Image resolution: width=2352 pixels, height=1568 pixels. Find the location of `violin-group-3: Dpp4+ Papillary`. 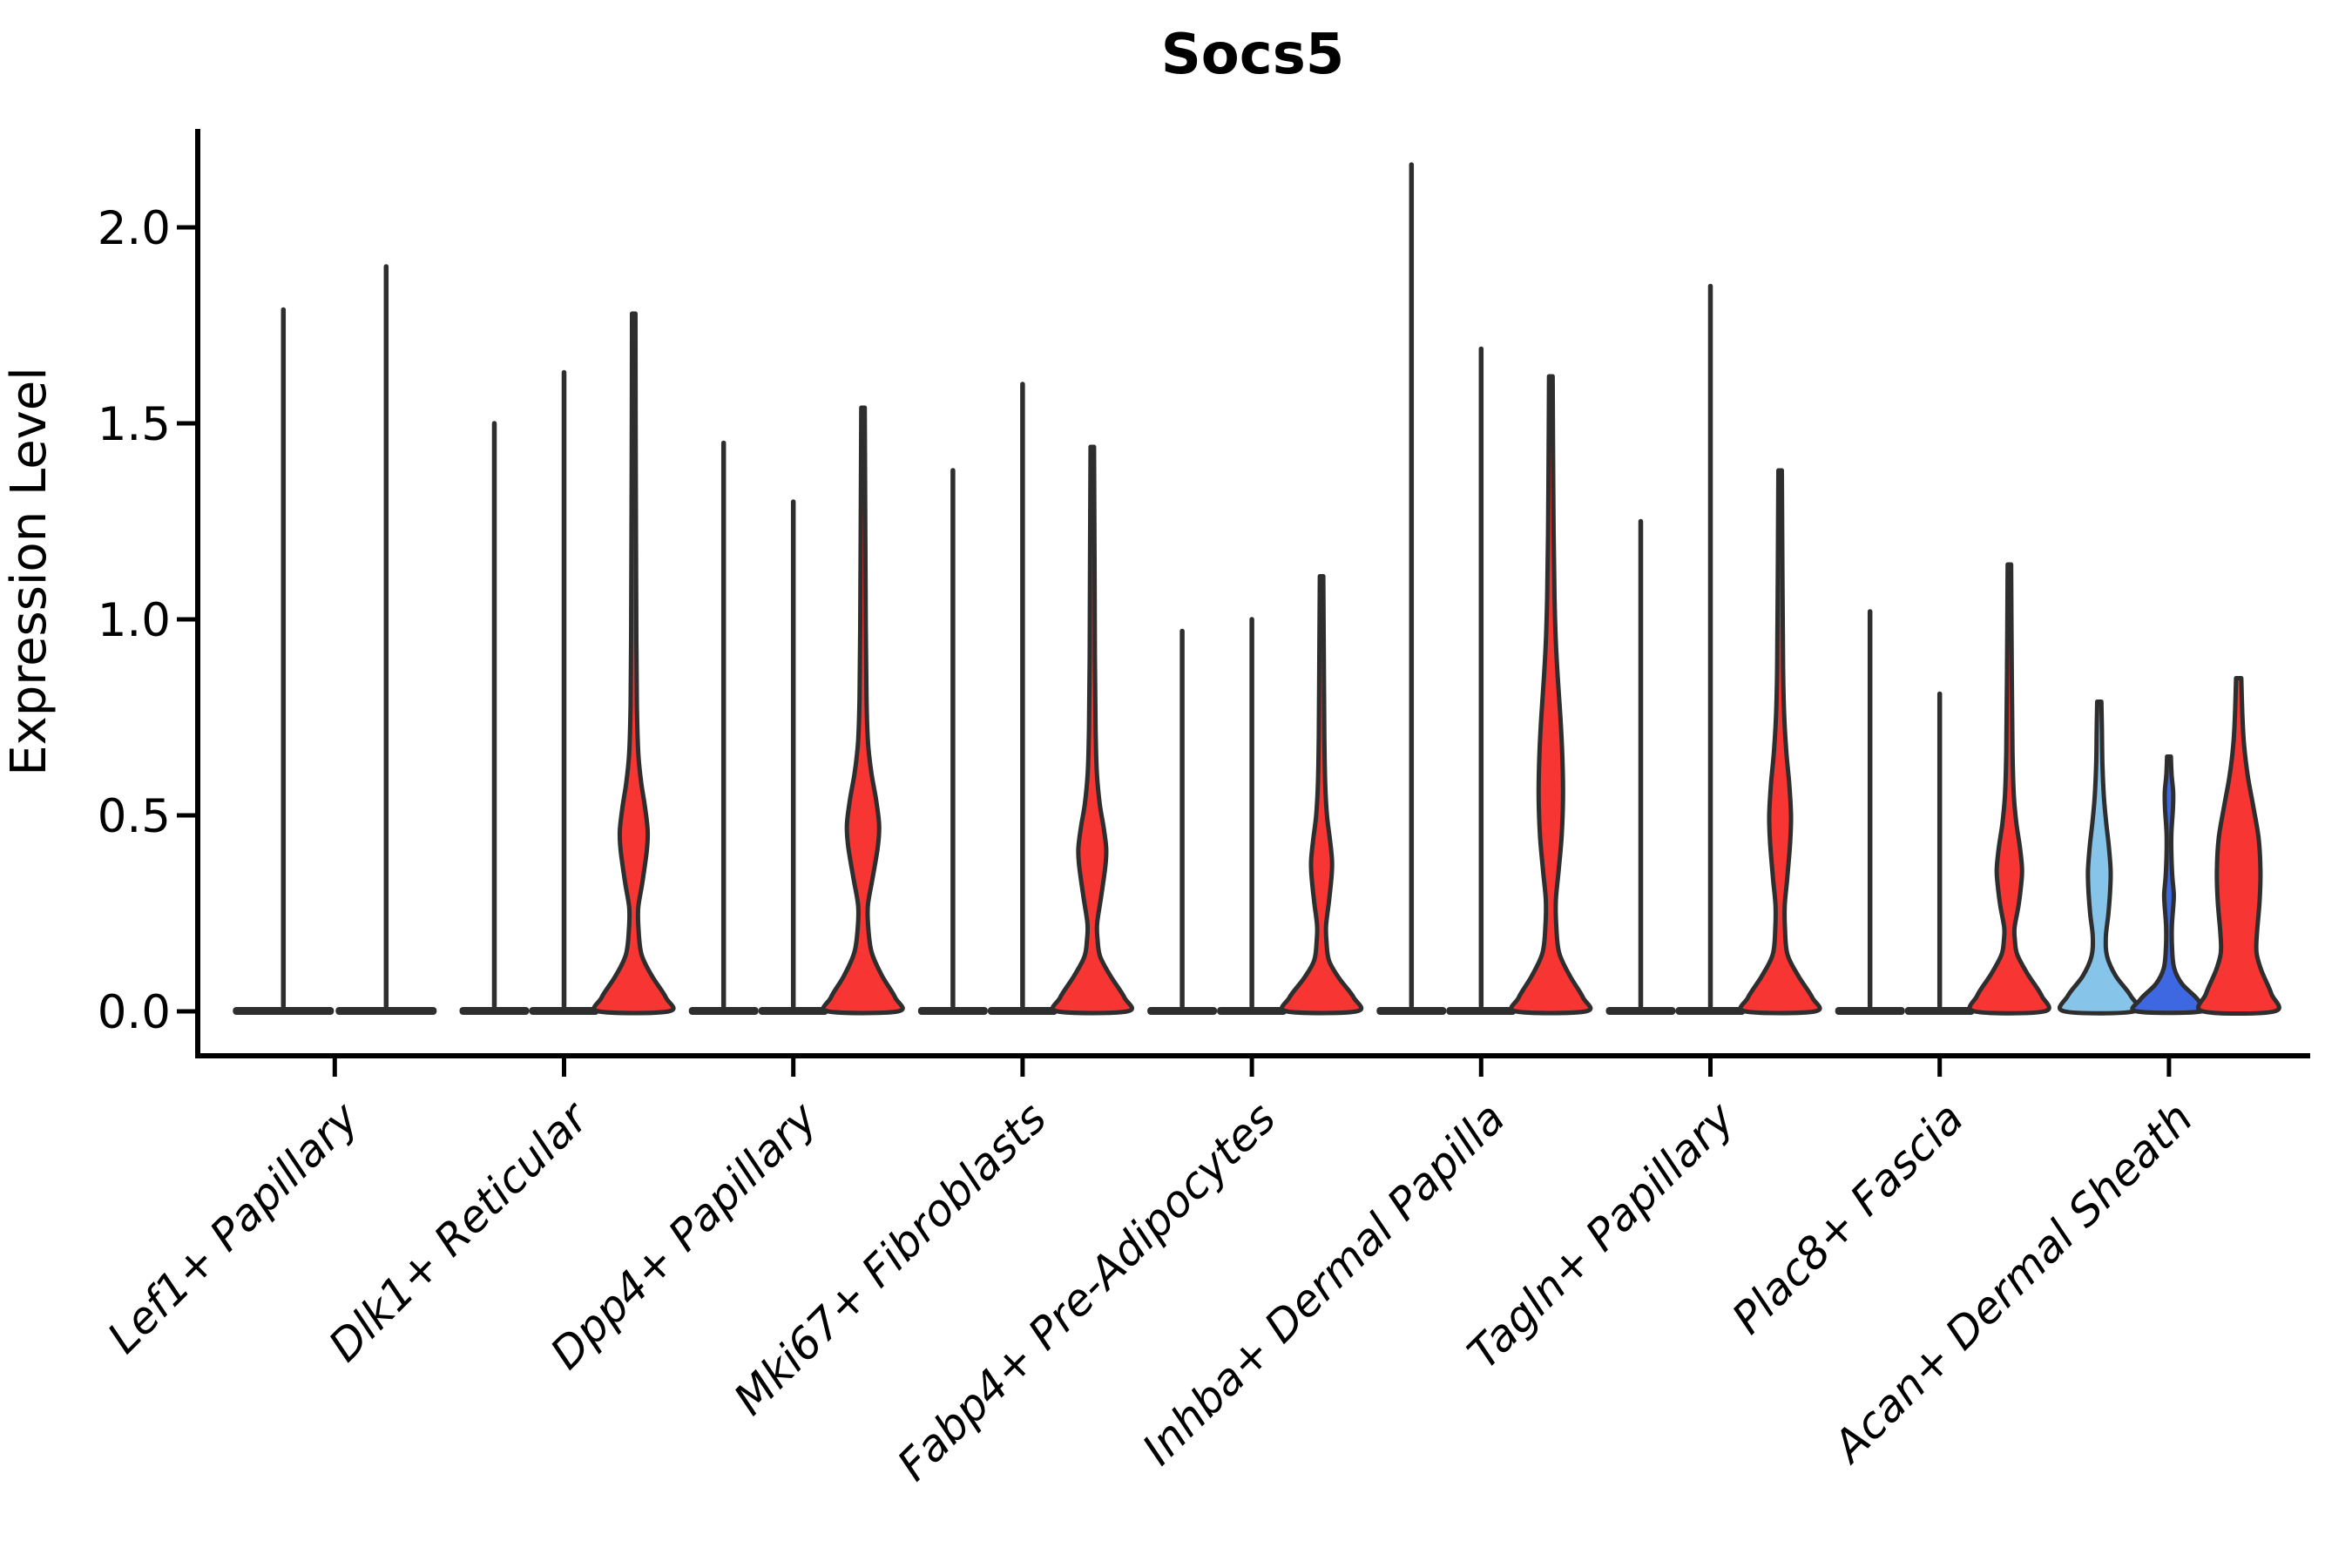

violin-group-3: Dpp4+ Papillary is located at coordinates (723, 892).